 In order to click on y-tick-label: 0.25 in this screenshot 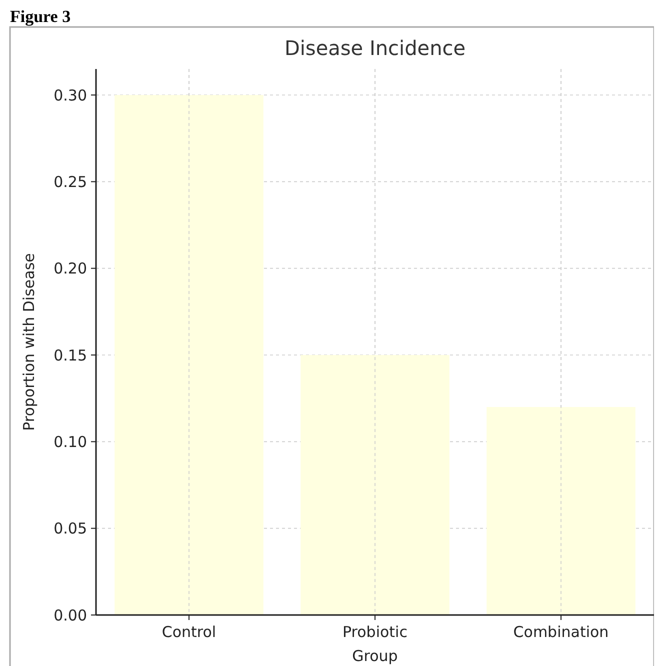, I will do `click(70, 181)`.